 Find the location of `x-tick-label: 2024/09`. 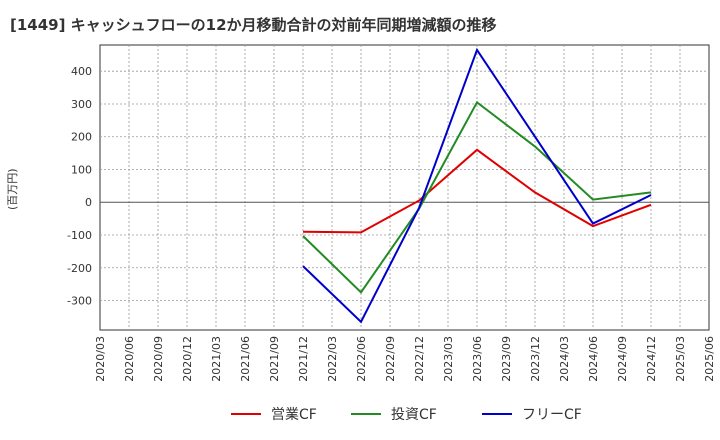

x-tick-label: 2024/09 is located at coordinates (622, 359).